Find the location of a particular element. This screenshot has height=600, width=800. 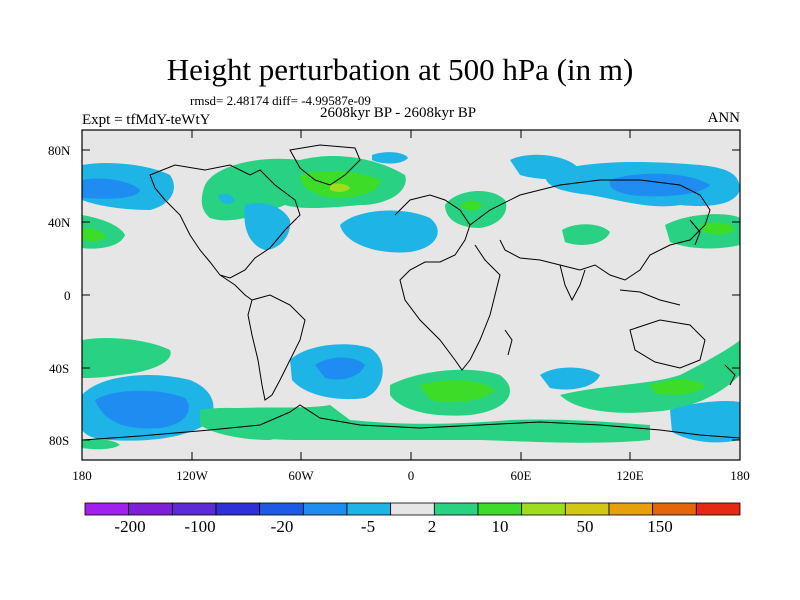

colorbar-label: -20 is located at coordinates (282, 526).